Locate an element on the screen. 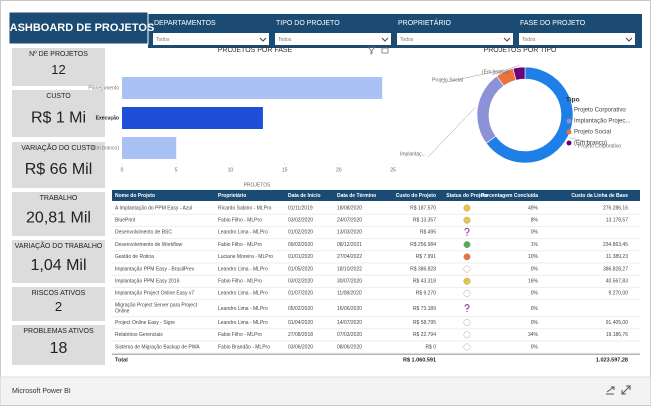 The image size is (651, 406). cell: R$ 13.357 is located at coordinates (424, 221).